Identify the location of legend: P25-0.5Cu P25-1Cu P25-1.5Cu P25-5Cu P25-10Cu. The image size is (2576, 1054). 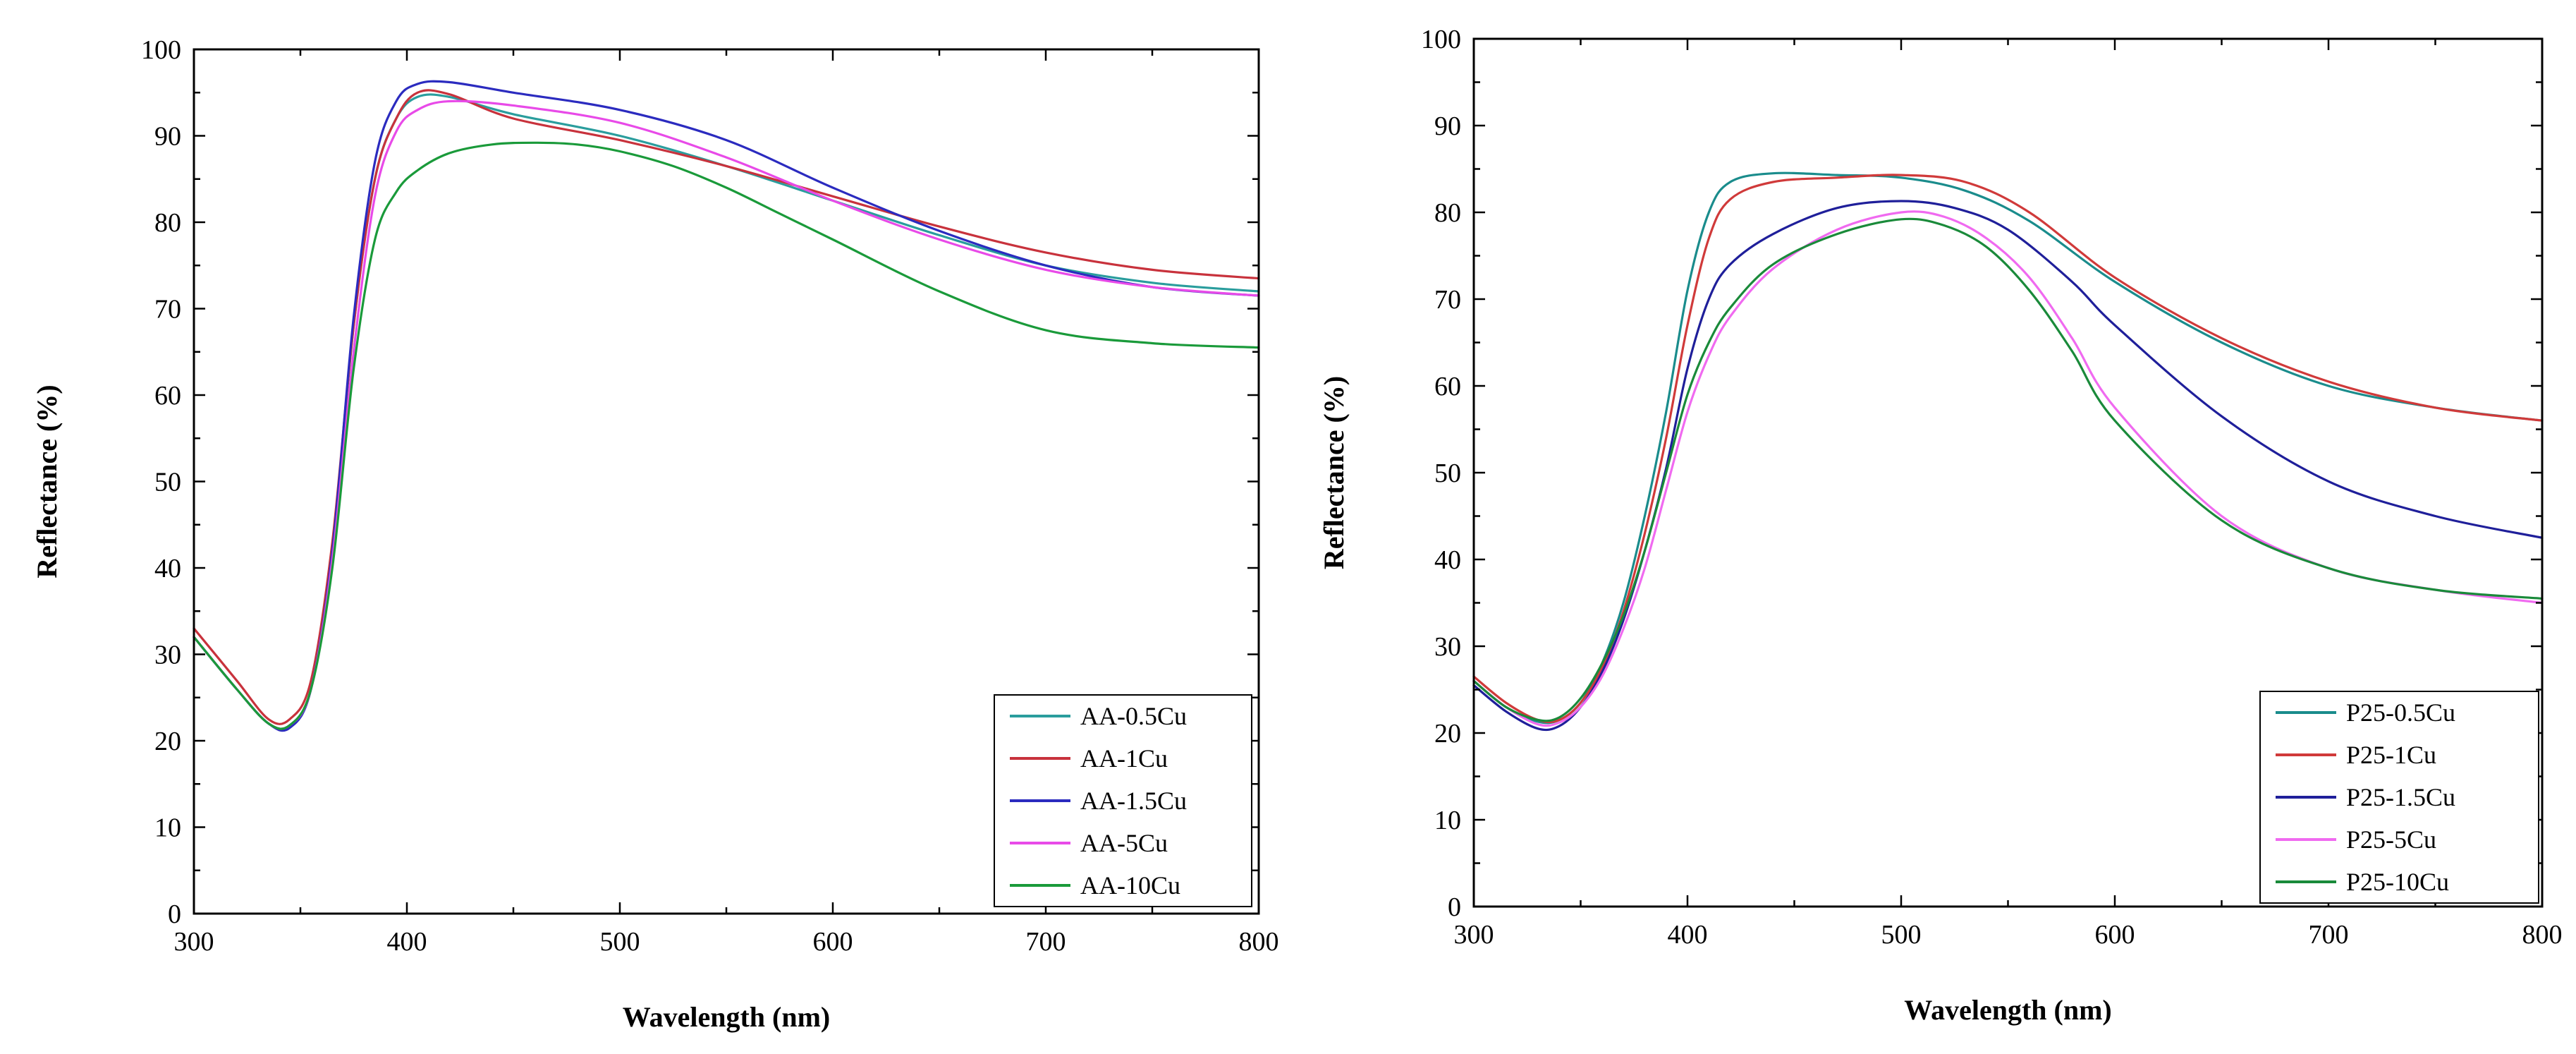
(2399, 797).